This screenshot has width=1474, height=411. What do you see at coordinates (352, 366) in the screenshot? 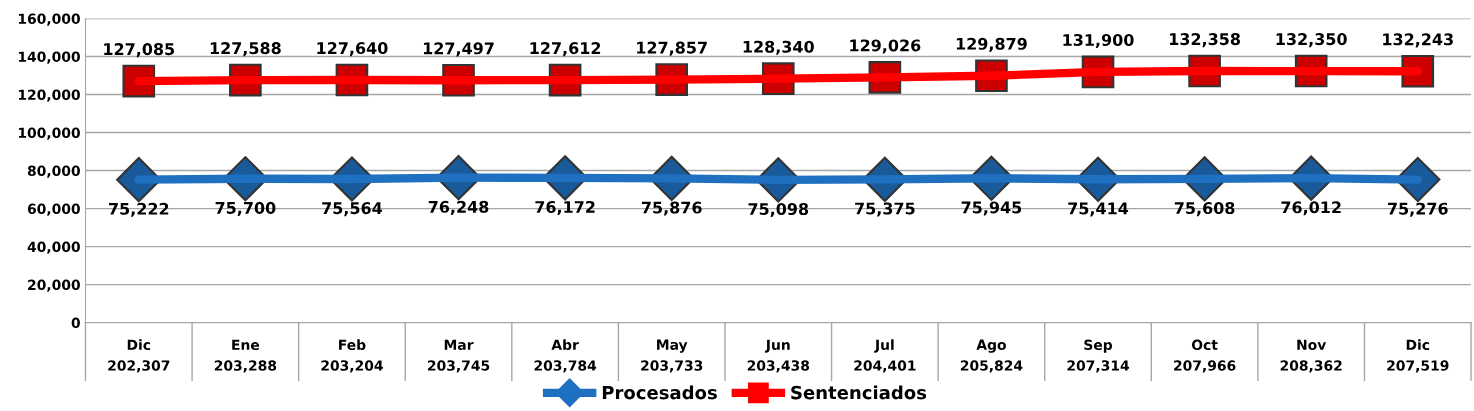
I see `text: 203,204` at bounding box center [352, 366].